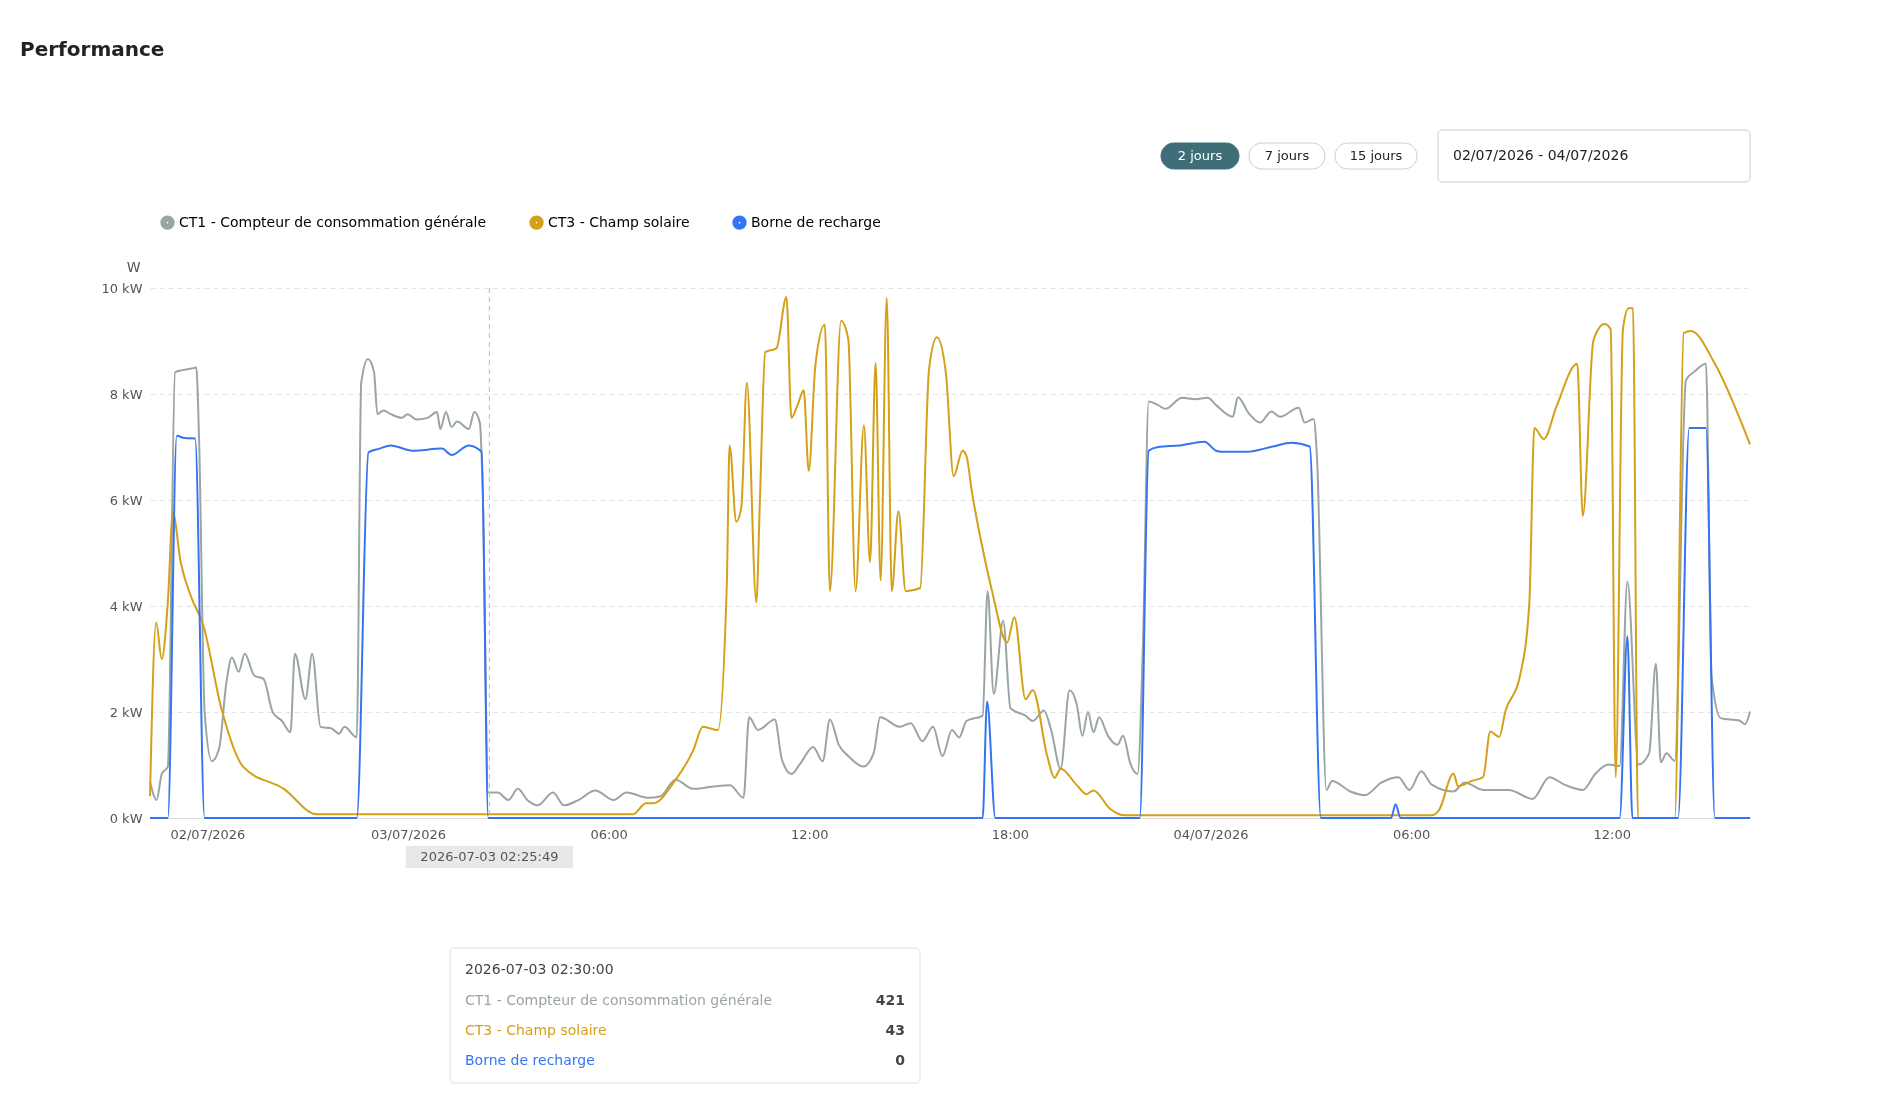 Image resolution: width=1881 pixels, height=1115 pixels. I want to click on chart-title: Performance, so click(92, 49).